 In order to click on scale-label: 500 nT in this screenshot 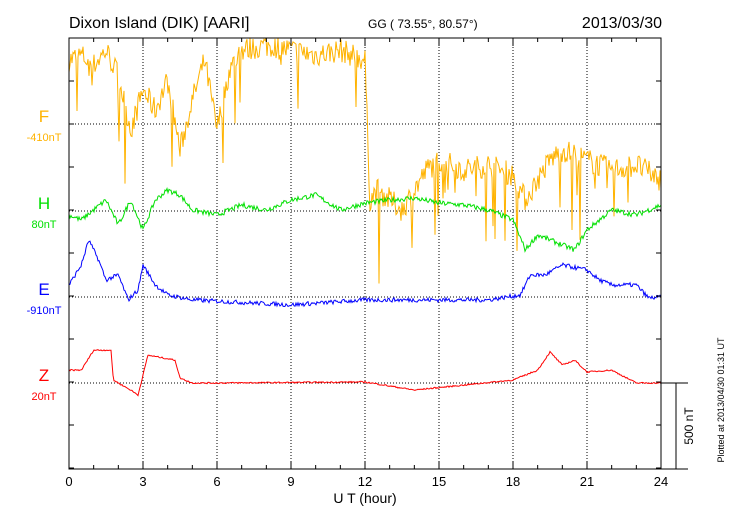, I will do `click(689, 426)`.